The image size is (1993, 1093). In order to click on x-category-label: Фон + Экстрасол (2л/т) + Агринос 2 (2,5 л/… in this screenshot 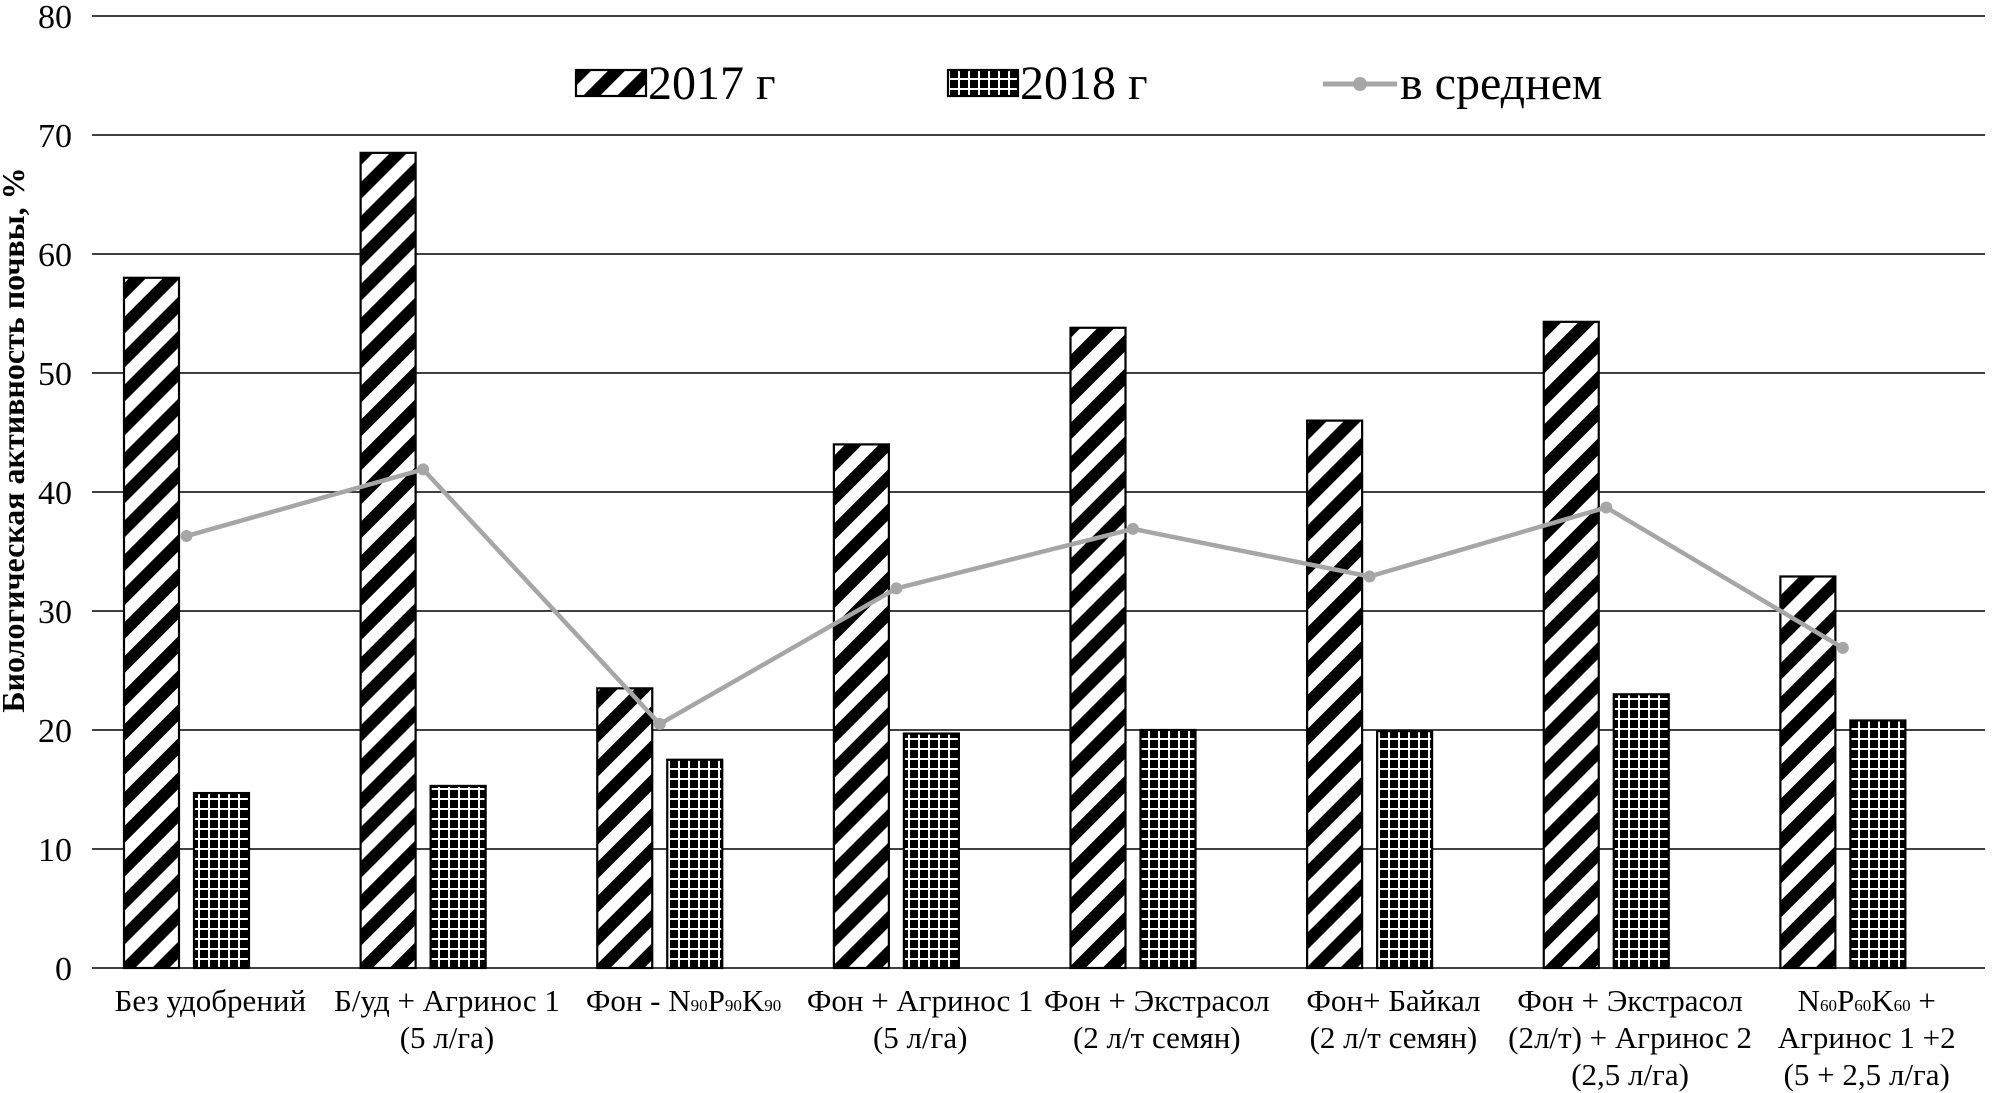, I will do `click(1630, 1037)`.